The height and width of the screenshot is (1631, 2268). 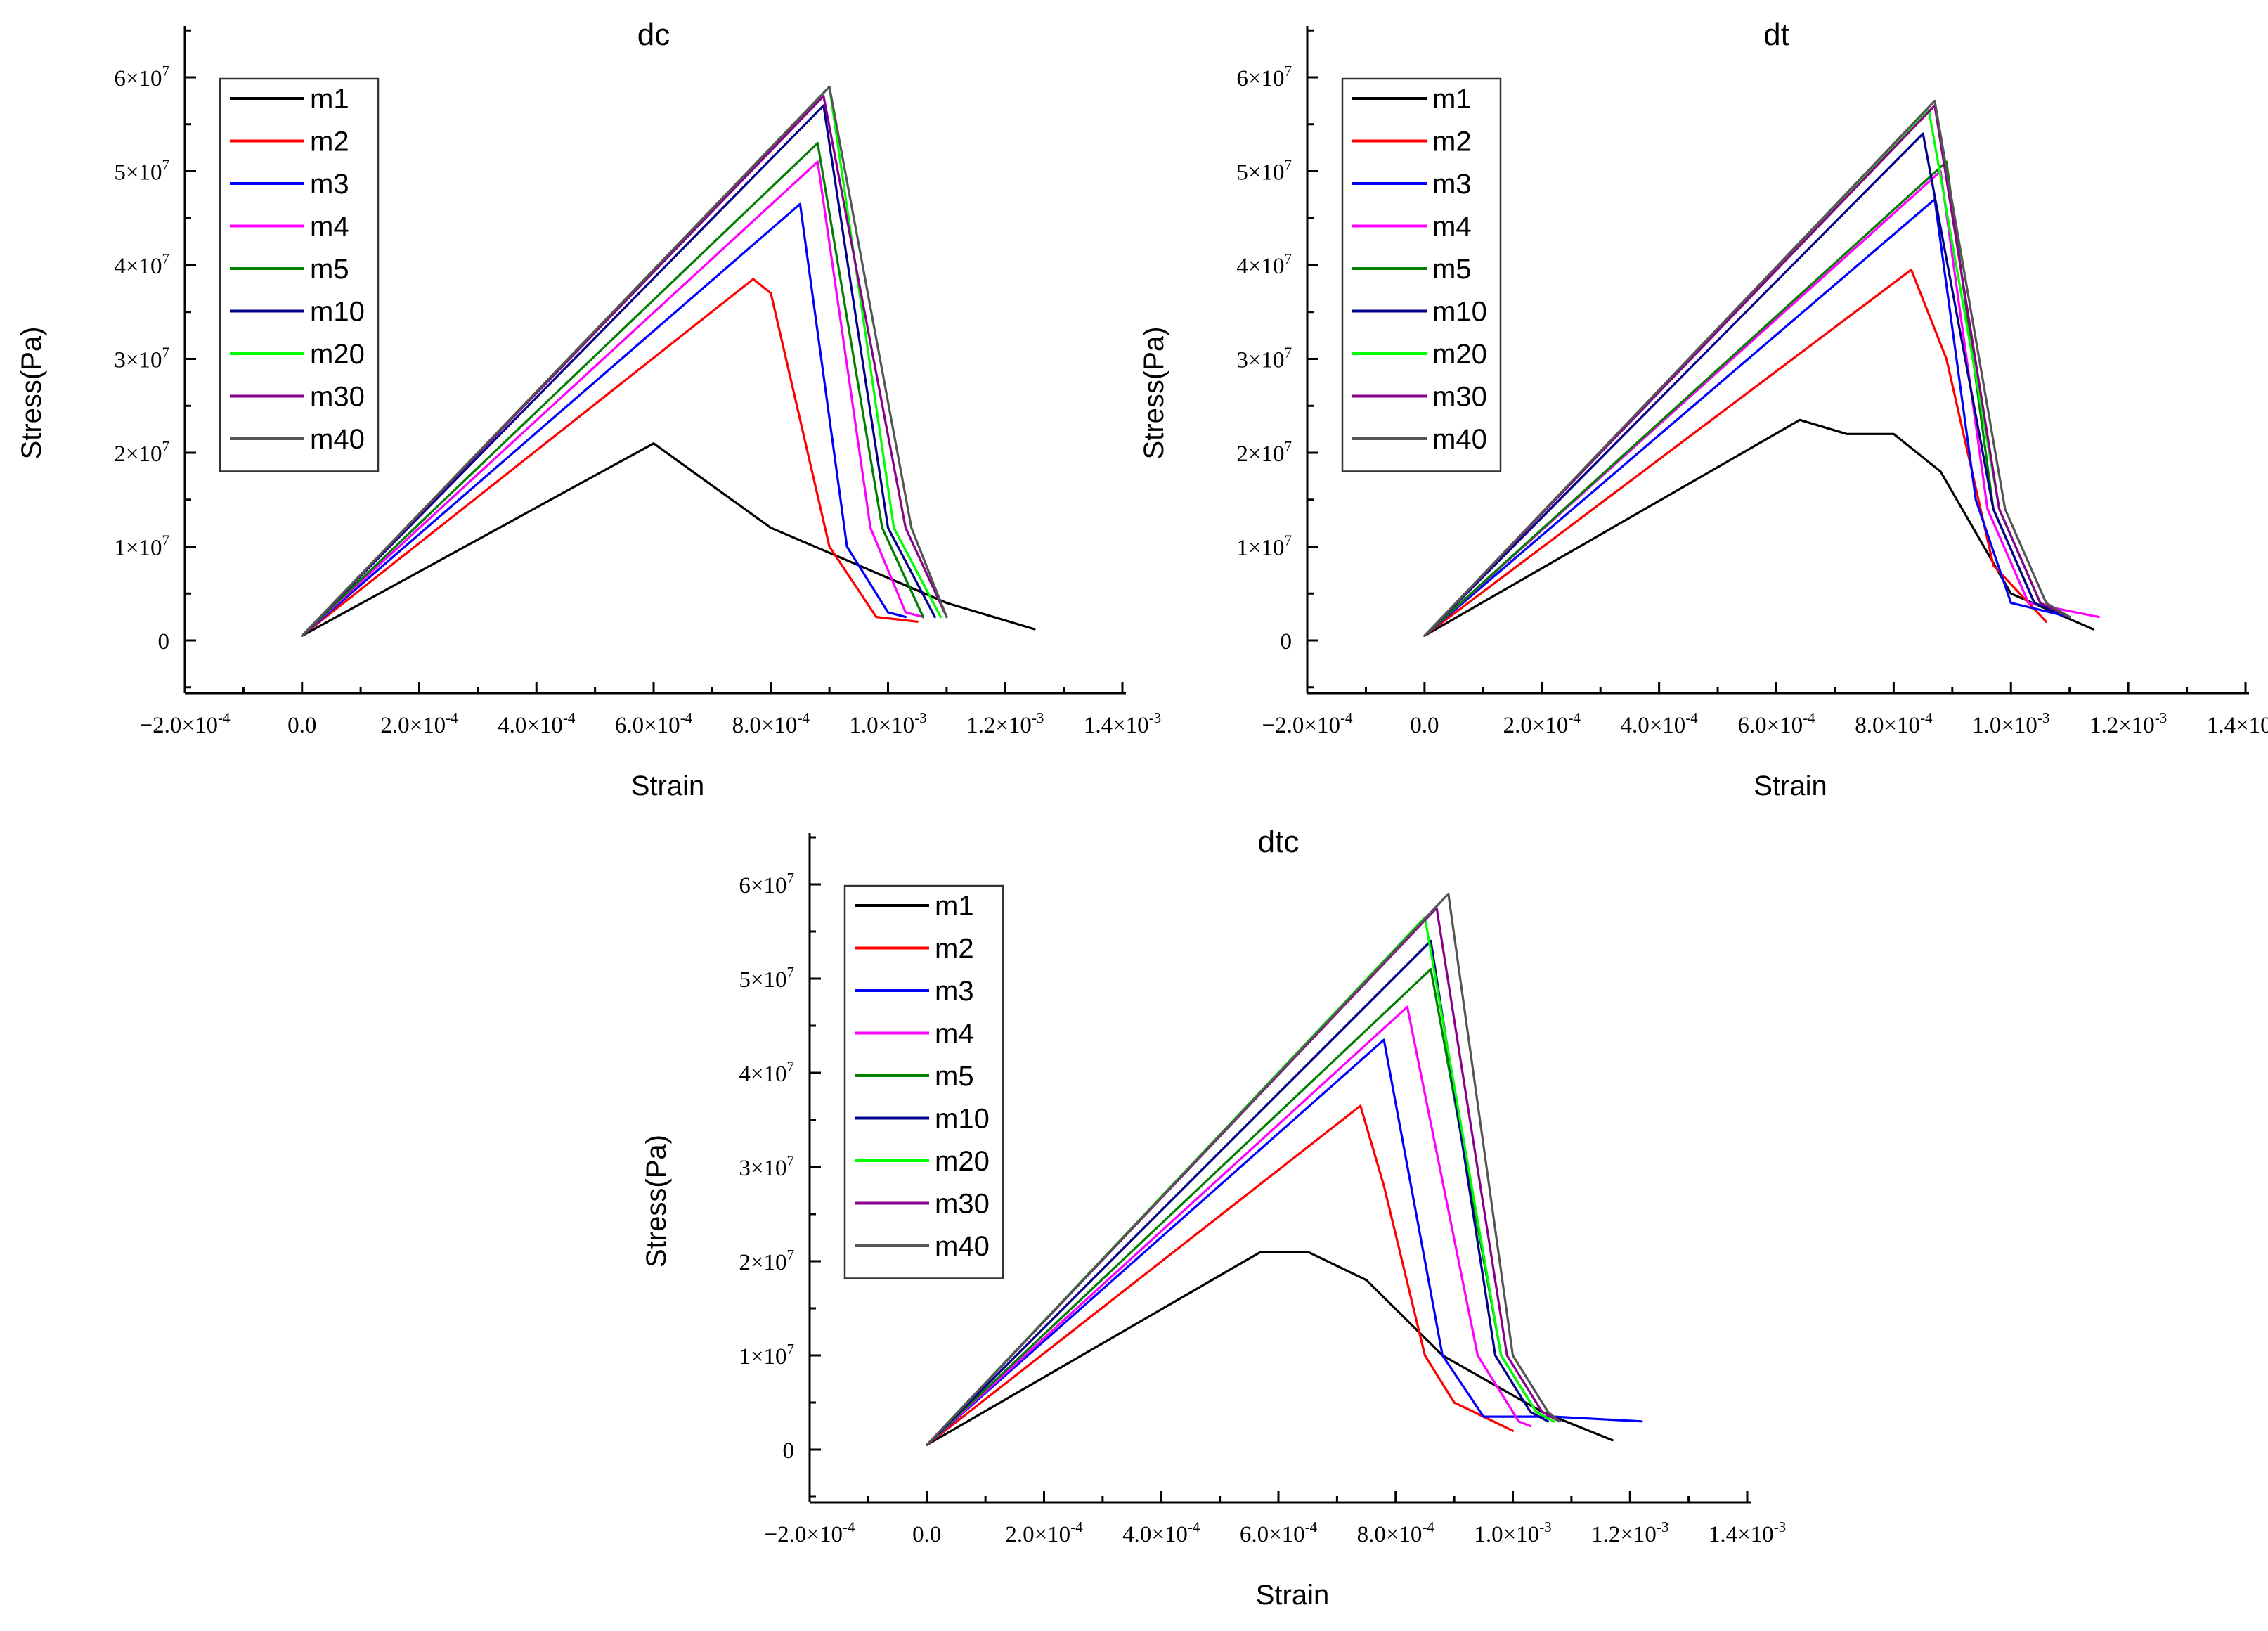 What do you see at coordinates (337, 354) in the screenshot?
I see `legend-label: m20` at bounding box center [337, 354].